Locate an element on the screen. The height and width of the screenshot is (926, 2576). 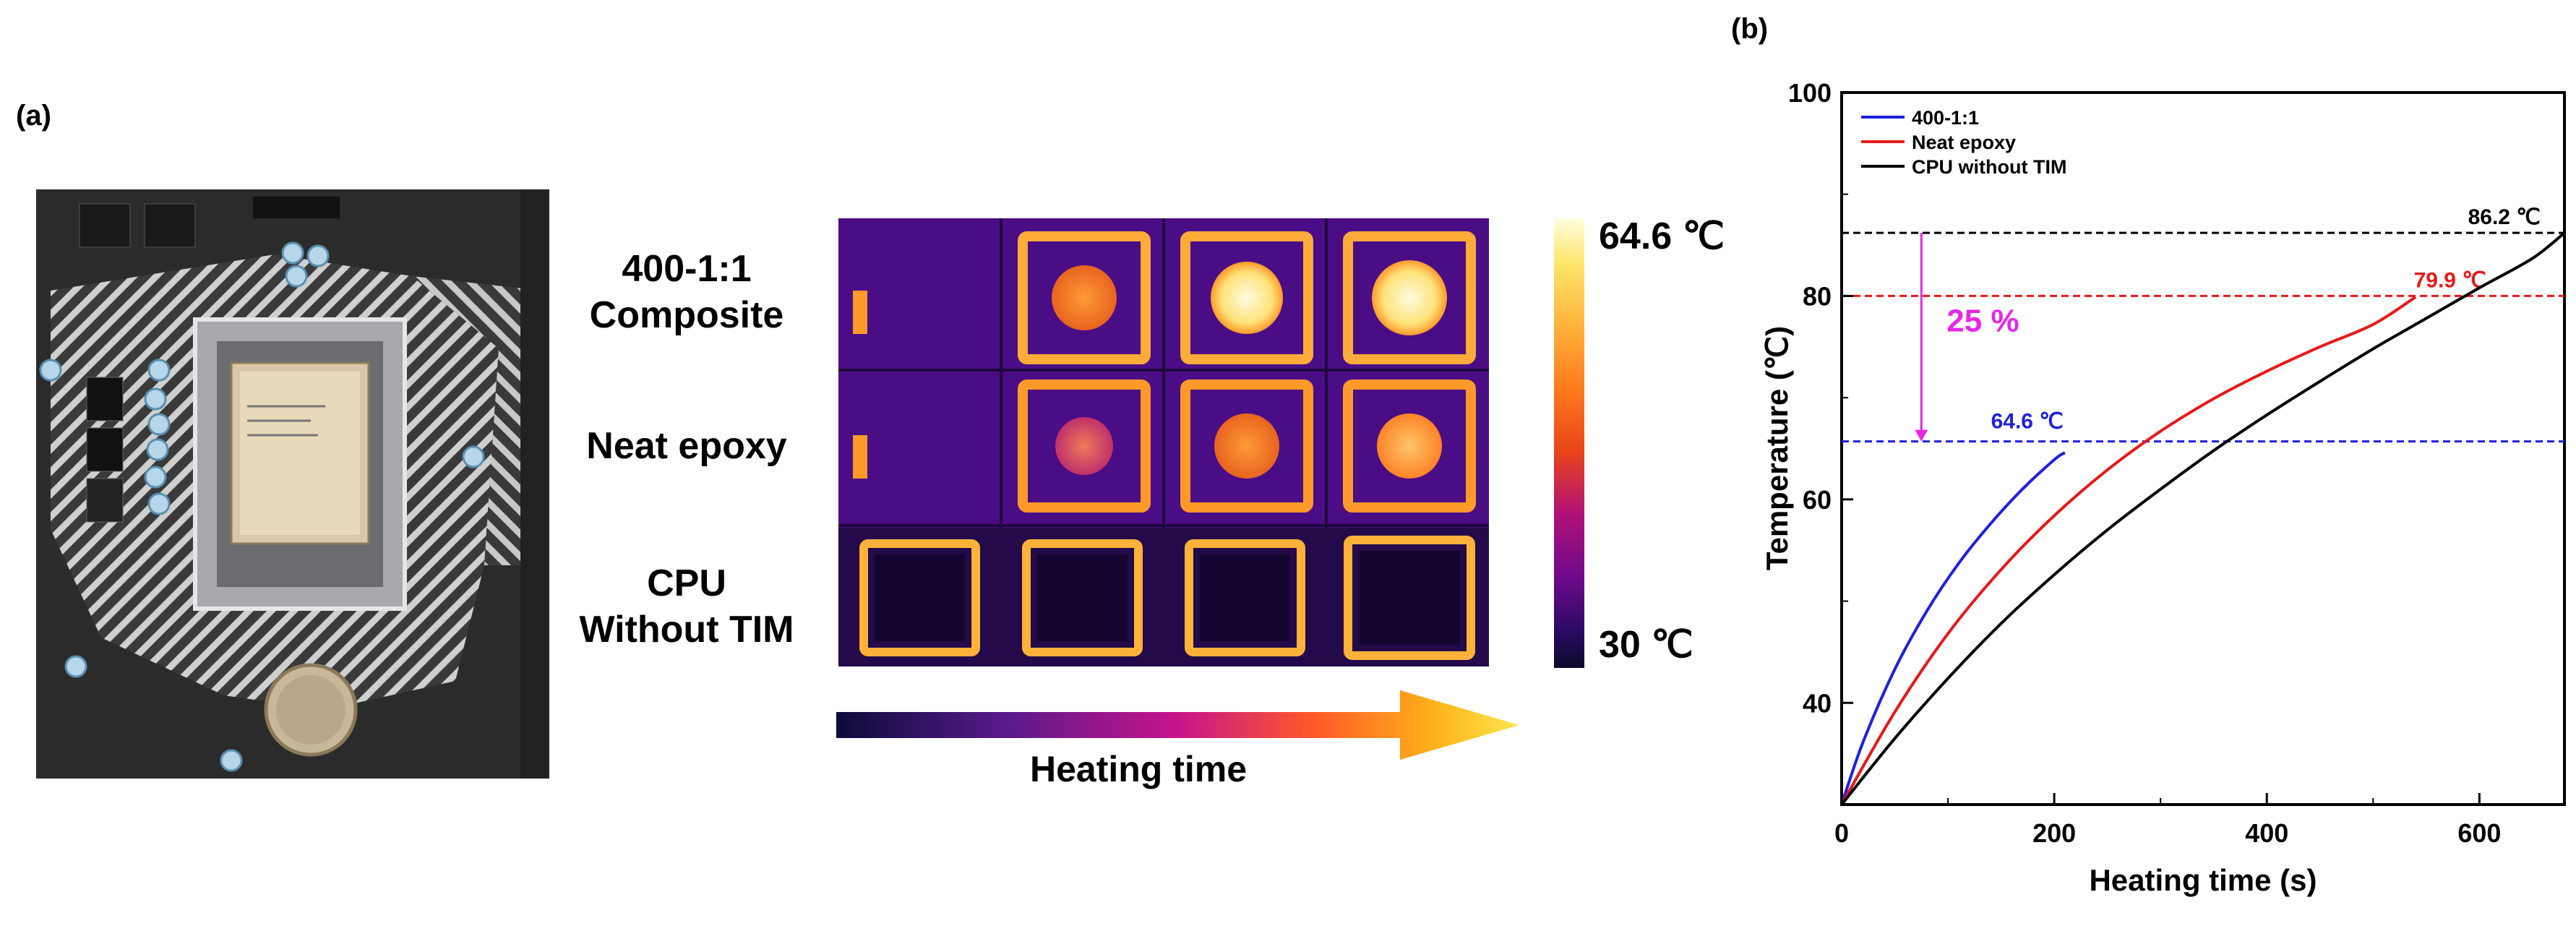
row-label-line: 400-1:1 is located at coordinates (687, 269).